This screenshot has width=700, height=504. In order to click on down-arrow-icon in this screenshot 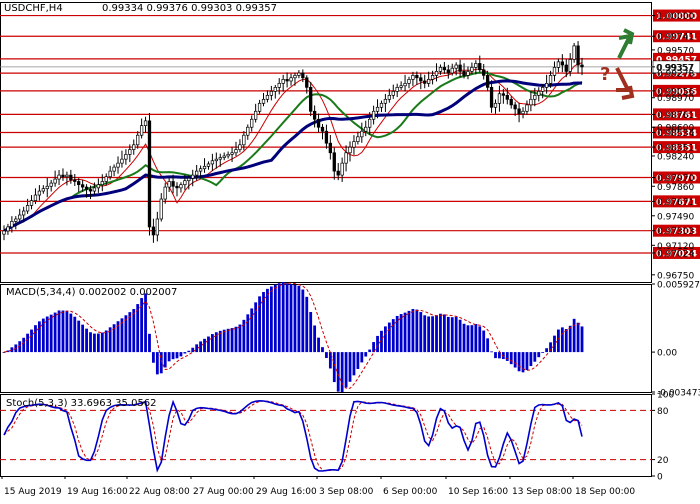, I will do `click(625, 83)`.